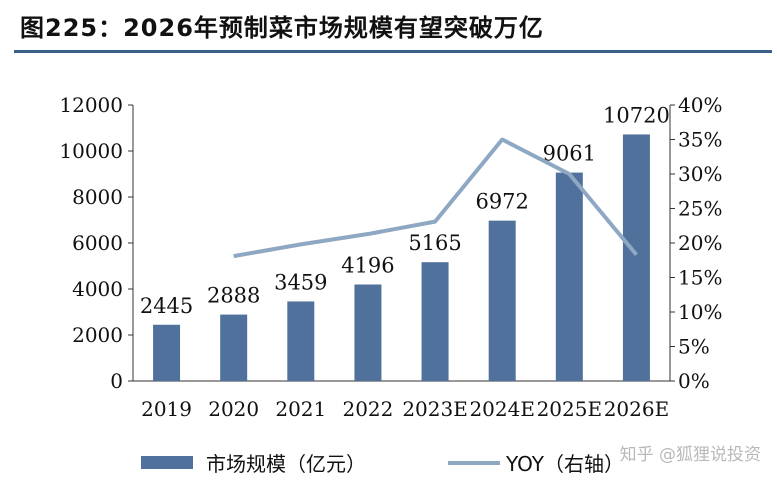  Describe the element at coordinates (570, 409) in the screenshot. I see `x-tick-label: 2025E` at that location.